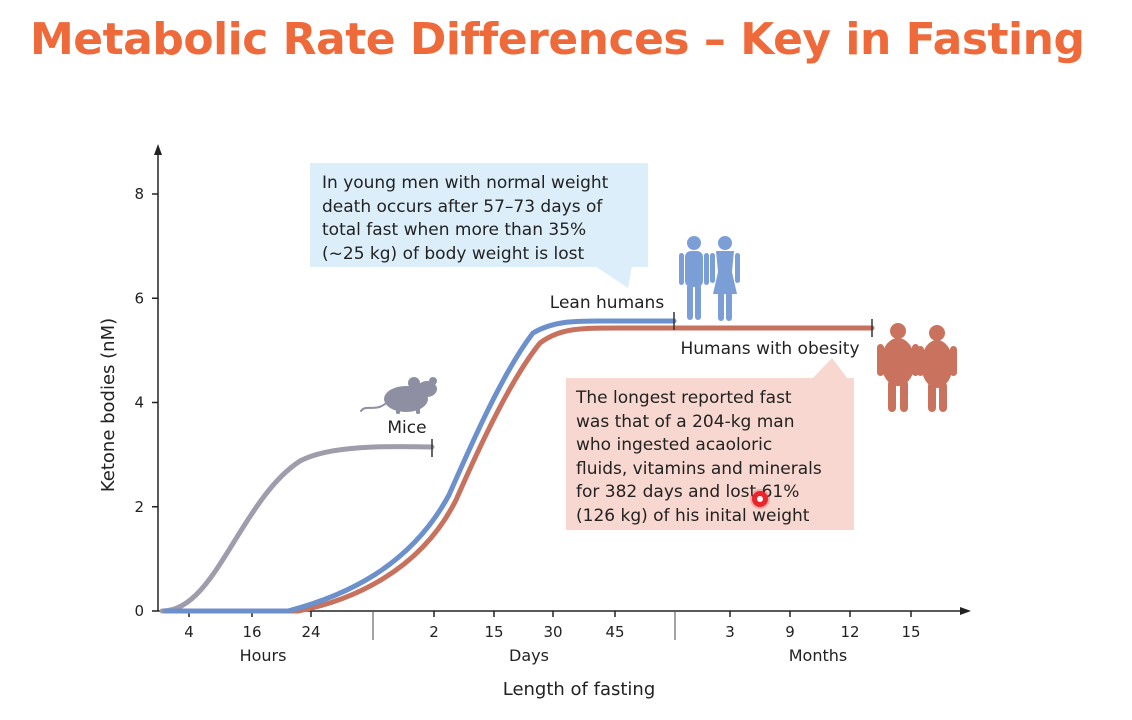 This screenshot has width=1132, height=720. I want to click on x-tick-label: 16, so click(251, 632).